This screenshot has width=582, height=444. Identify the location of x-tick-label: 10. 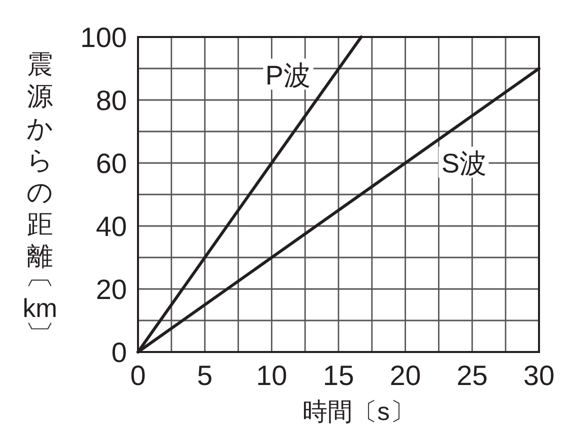
(272, 375).